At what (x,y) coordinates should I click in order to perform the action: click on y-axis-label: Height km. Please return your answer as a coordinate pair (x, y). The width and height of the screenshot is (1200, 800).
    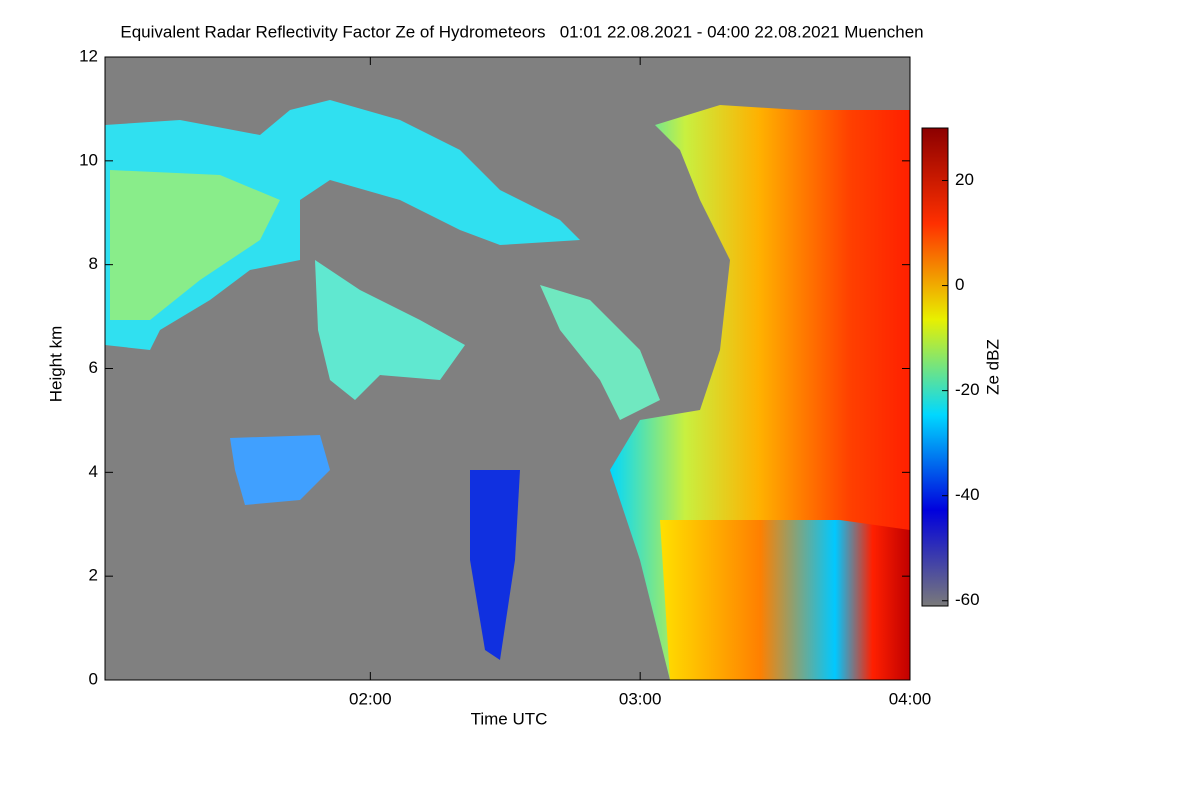
    Looking at the image, I should click on (55, 364).